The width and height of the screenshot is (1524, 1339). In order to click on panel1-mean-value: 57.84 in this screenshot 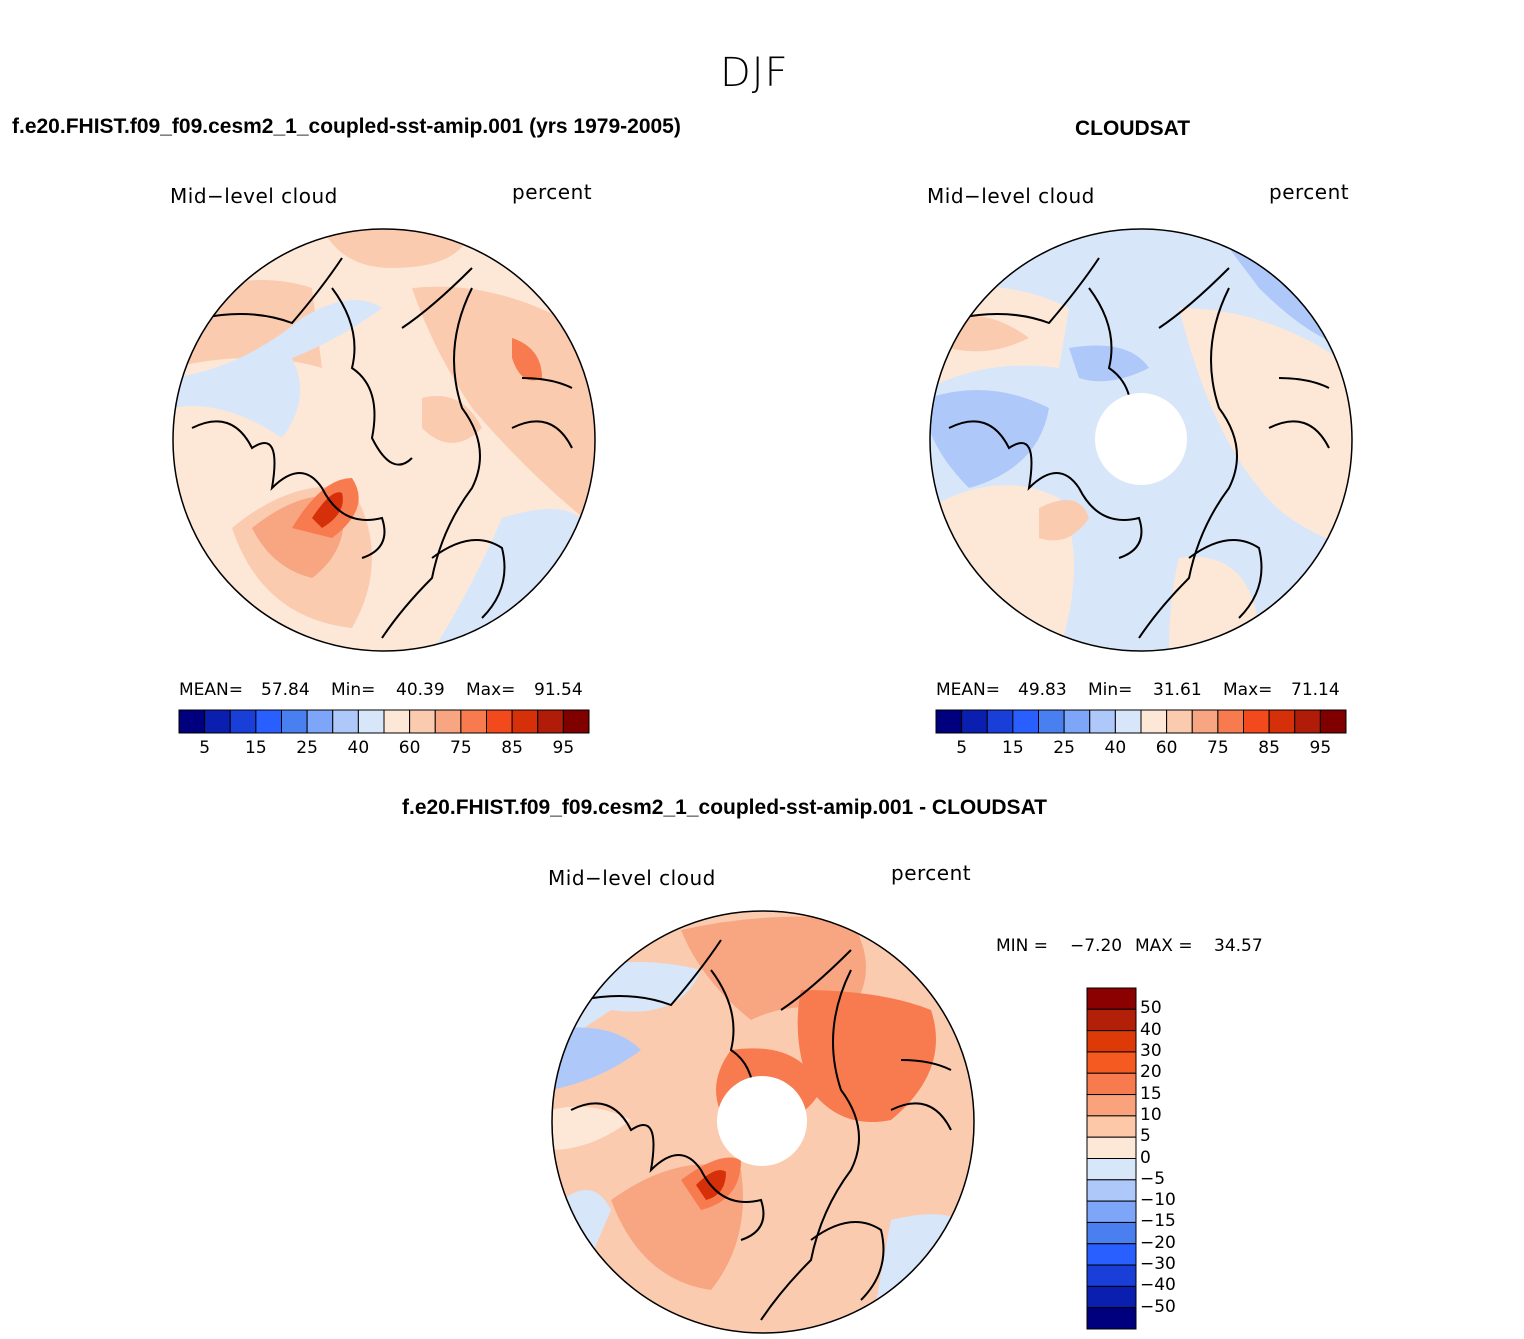, I will do `click(285, 690)`.